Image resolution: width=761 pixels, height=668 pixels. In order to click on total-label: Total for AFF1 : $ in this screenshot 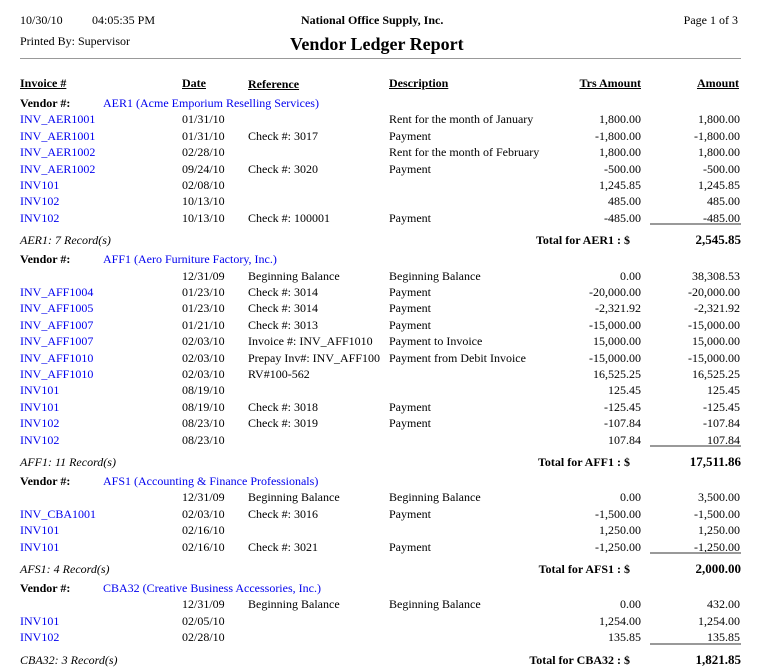, I will do `click(584, 462)`.